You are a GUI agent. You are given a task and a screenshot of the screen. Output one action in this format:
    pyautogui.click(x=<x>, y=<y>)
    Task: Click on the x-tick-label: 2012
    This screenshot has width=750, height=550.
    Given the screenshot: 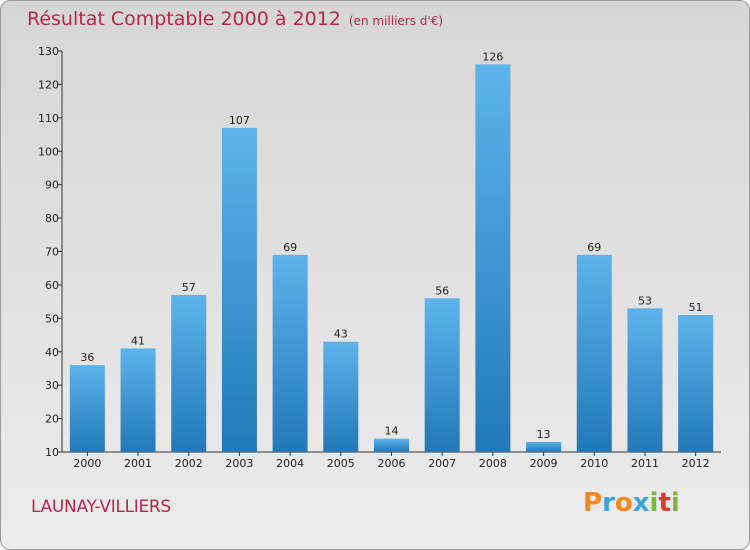 What is the action you would take?
    pyautogui.click(x=696, y=463)
    